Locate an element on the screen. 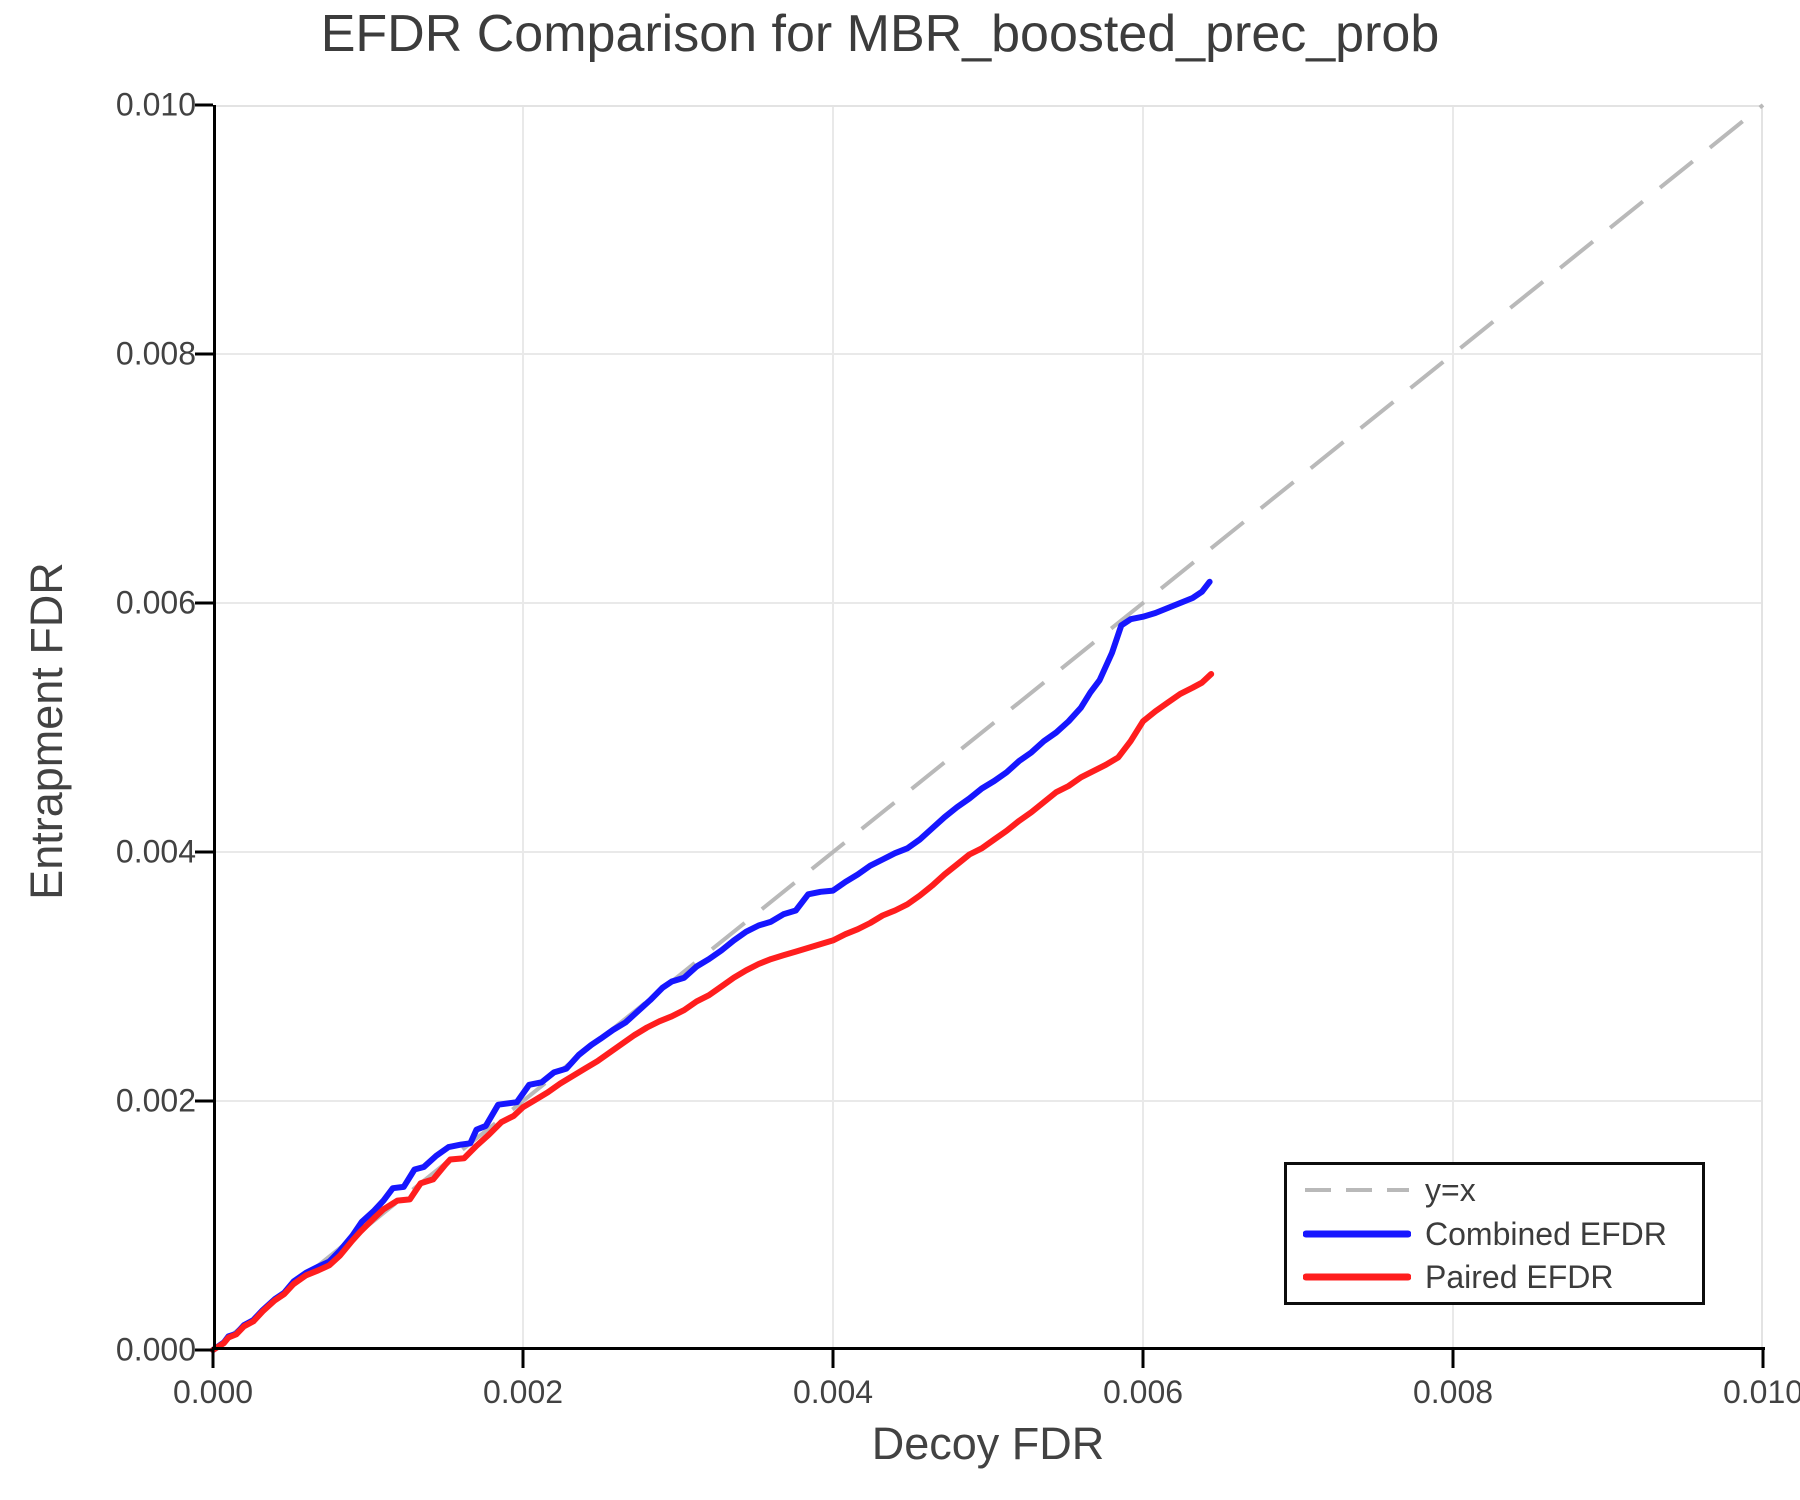 The width and height of the screenshot is (1800, 1500). legend-row-combined: Combined EFDR is located at coordinates (1494, 1234).